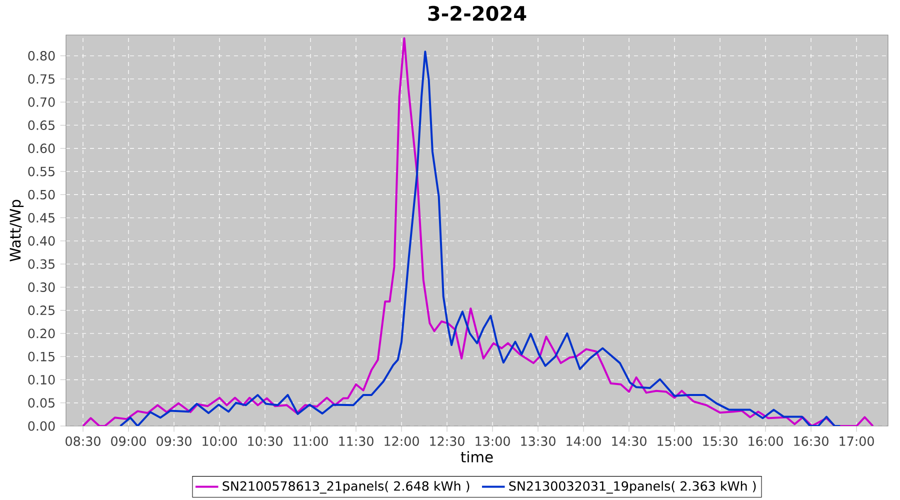 This screenshot has height=500, width=900. I want to click on x-tick-label: 10:00, so click(219, 441).